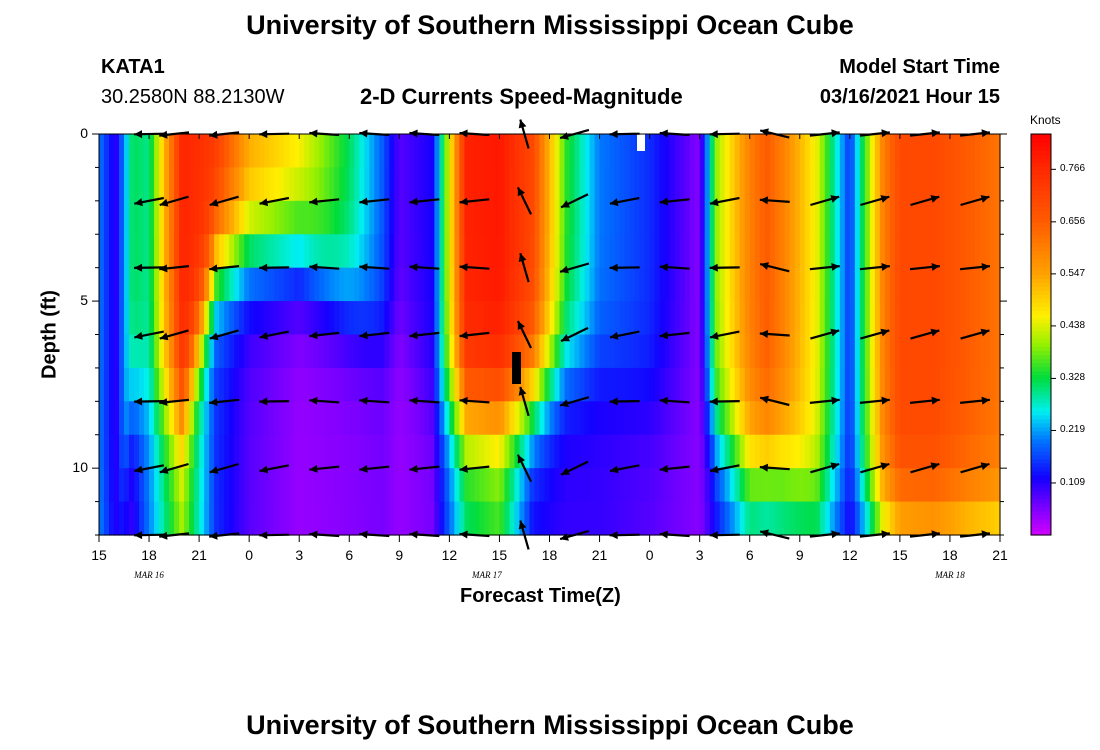 This screenshot has height=750, width=1100. I want to click on colorbar-tick-label: 0.656, so click(1073, 221).